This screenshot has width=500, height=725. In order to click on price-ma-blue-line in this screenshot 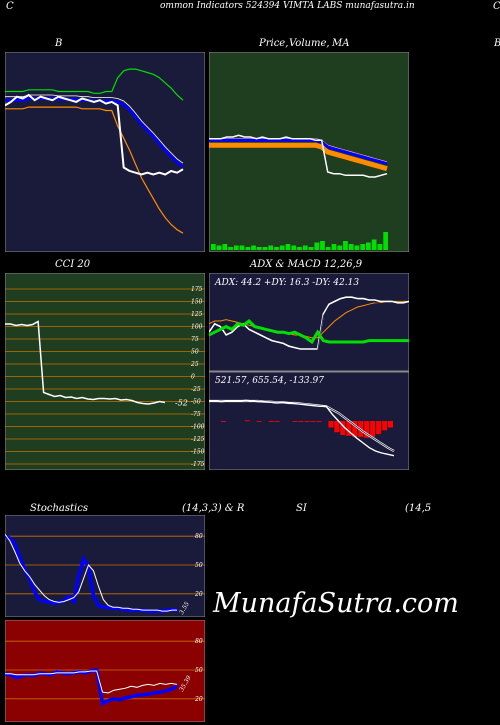, I will do `click(298, 152)`.